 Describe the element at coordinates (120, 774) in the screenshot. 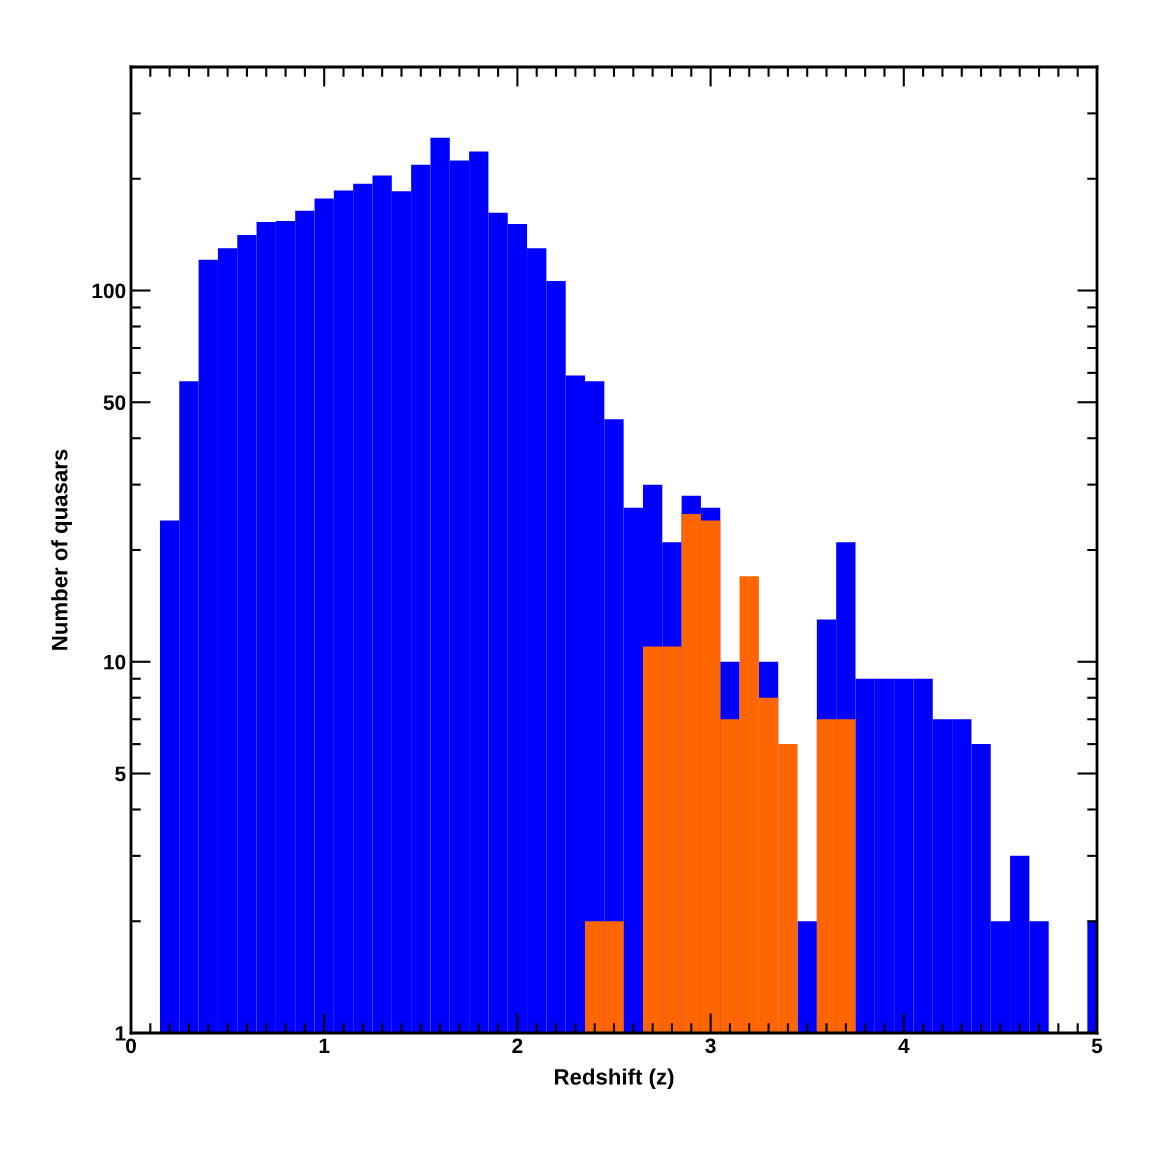

I see `y-tick-label: 5` at that location.